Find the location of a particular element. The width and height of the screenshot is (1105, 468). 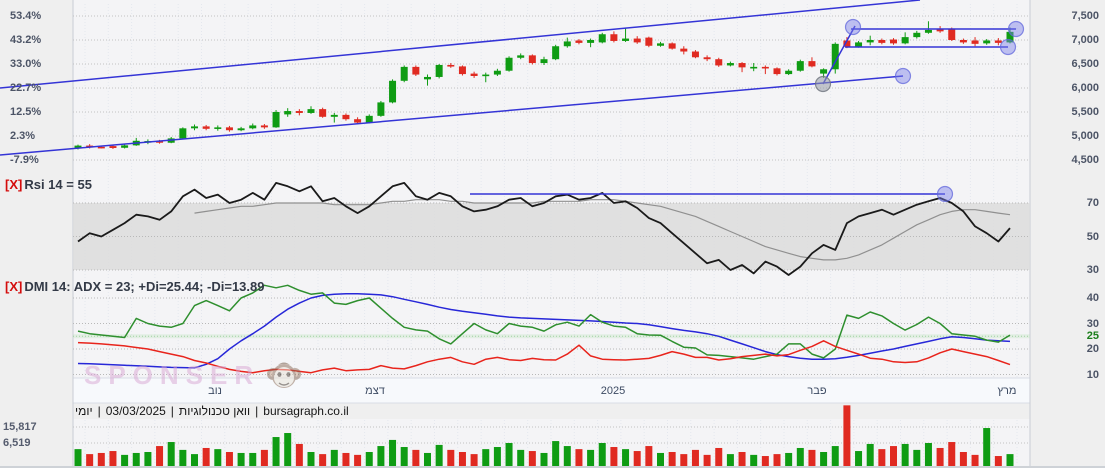

rsi-ma-line is located at coordinates (602, 230).